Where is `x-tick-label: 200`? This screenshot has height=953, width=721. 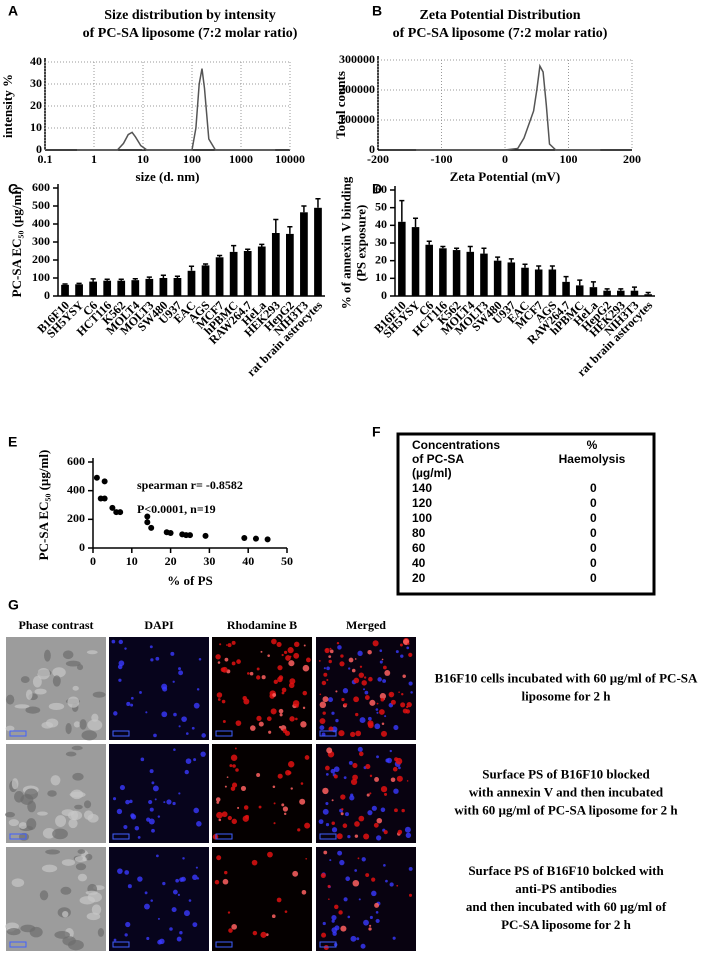 x-tick-label: 200 is located at coordinates (632, 159).